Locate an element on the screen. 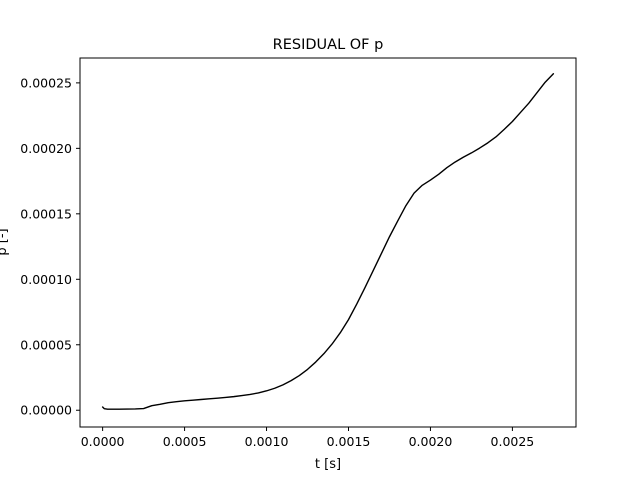  y-tick-label: 0.00005 is located at coordinates (46, 344).